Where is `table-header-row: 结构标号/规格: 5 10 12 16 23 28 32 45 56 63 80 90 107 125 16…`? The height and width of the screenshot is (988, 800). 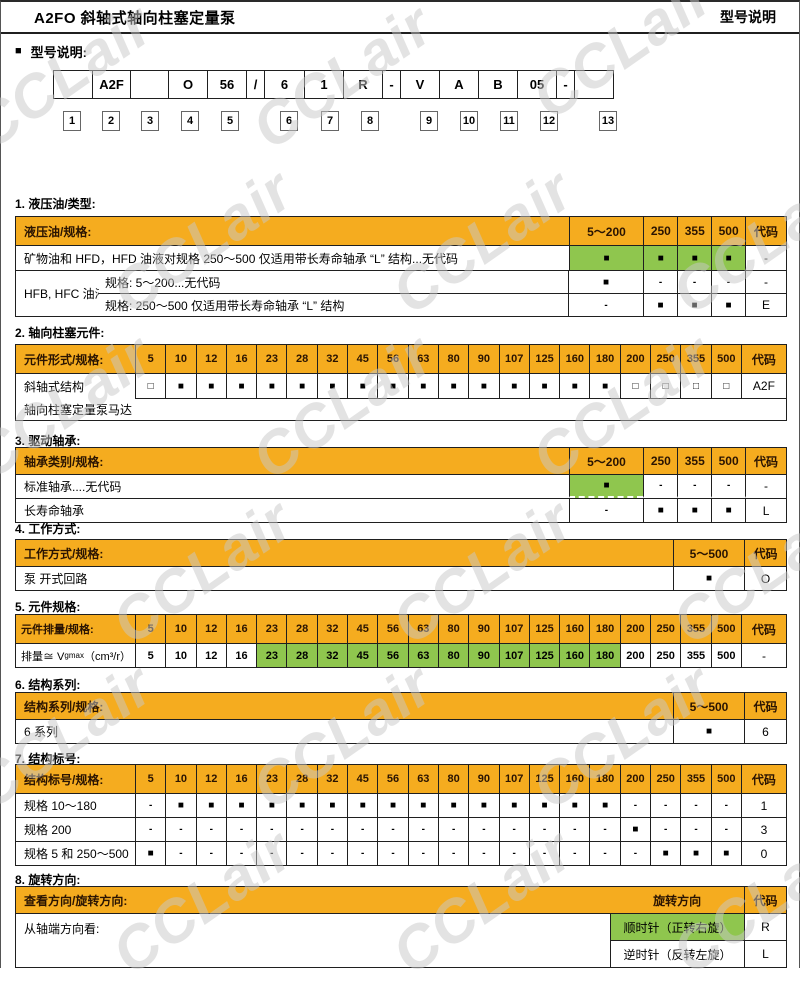 table-header-row: 结构标号/规格: 5 10 12 16 23 28 32 45 56 63 80 90 107 125 16… is located at coordinates (401, 779).